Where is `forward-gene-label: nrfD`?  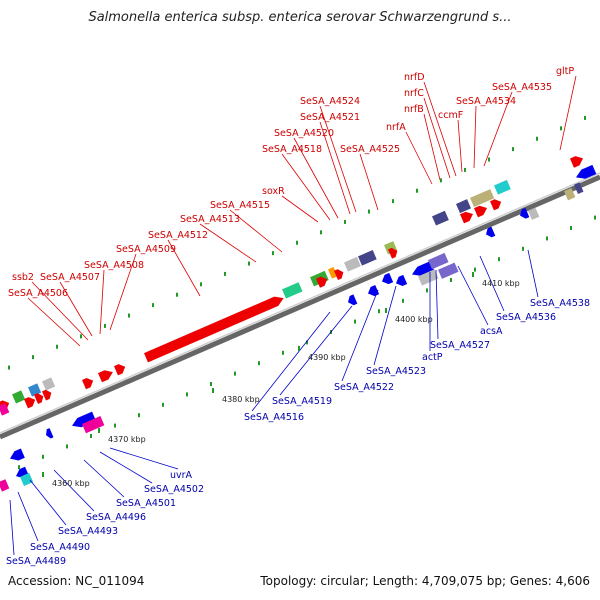 forward-gene-label: nrfD is located at coordinates (414, 77).